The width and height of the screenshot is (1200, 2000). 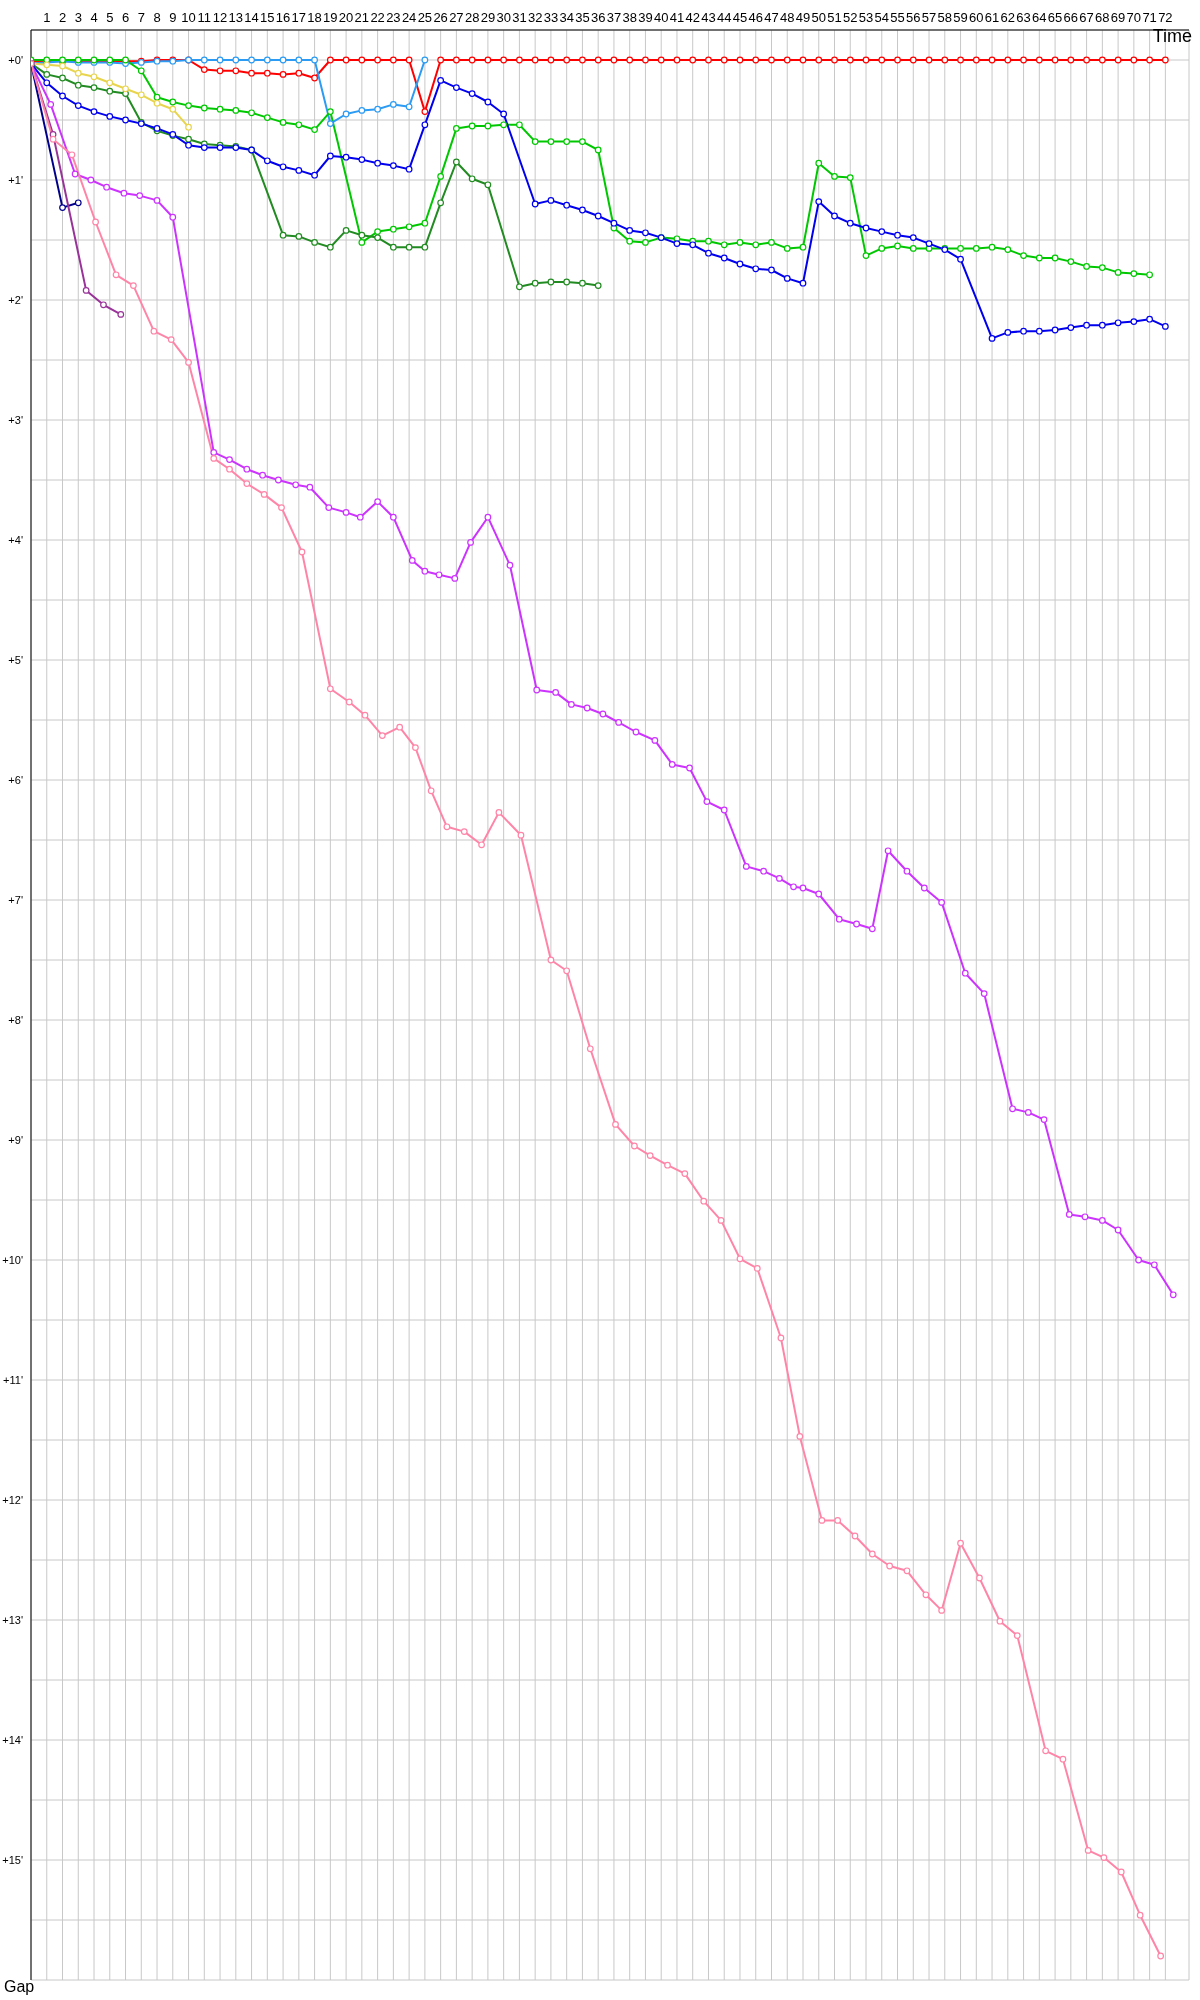 What do you see at coordinates (488, 17) in the screenshot?
I see `x-tick-label: 29` at bounding box center [488, 17].